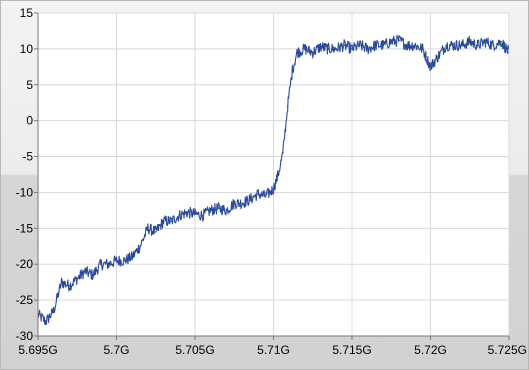  Describe the element at coordinates (273, 350) in the screenshot. I see `x-tick-label: 5.71G` at that location.